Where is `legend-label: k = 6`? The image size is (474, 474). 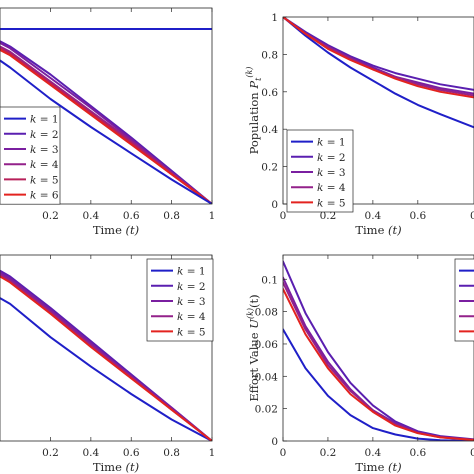
legend-label: k = 6 is located at coordinates (44, 196).